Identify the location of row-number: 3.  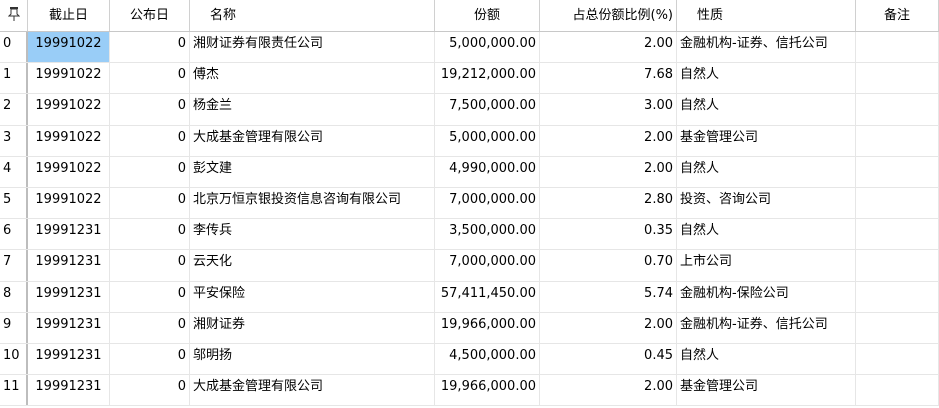
(14, 140).